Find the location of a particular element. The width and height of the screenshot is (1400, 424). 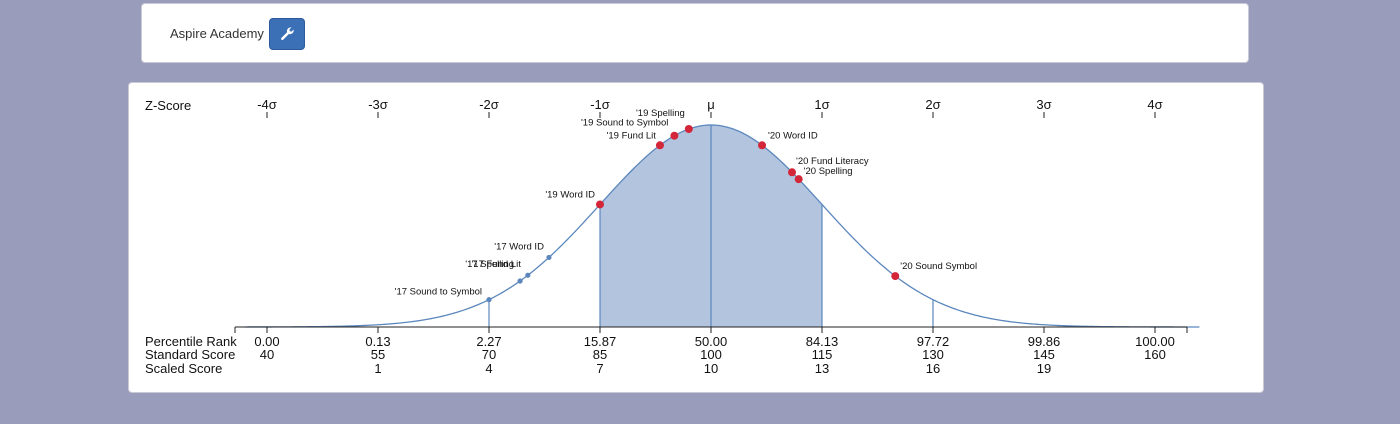

score-row-value: 97.72 is located at coordinates (933, 341).